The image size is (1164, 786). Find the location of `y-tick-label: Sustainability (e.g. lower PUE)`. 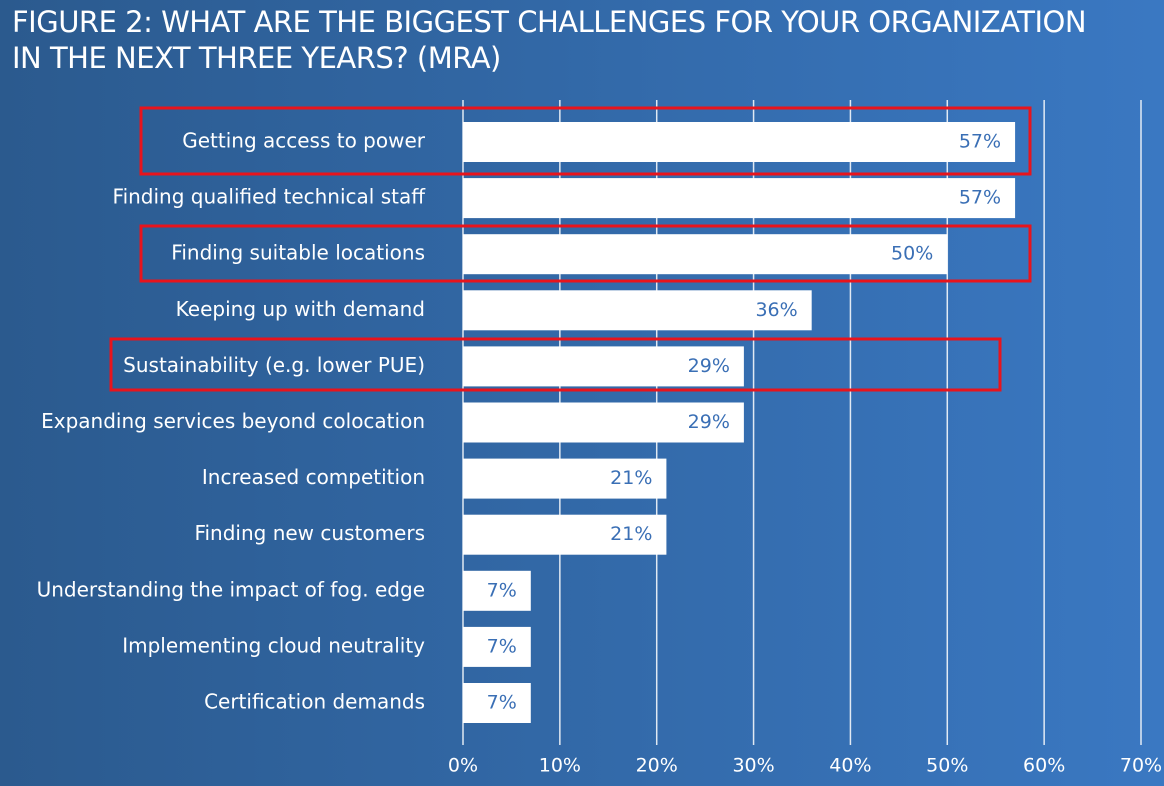

y-tick-label: Sustainability (e.g. lower PUE) is located at coordinates (274, 365).